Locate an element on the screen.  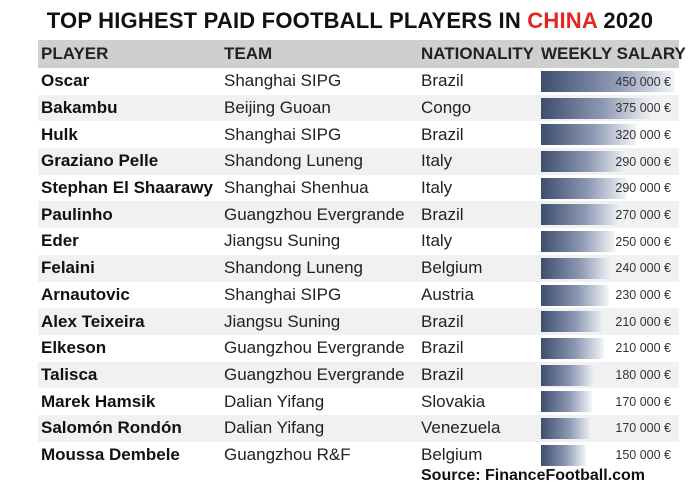
player-name: Moussa Dembele is located at coordinates (110, 454).